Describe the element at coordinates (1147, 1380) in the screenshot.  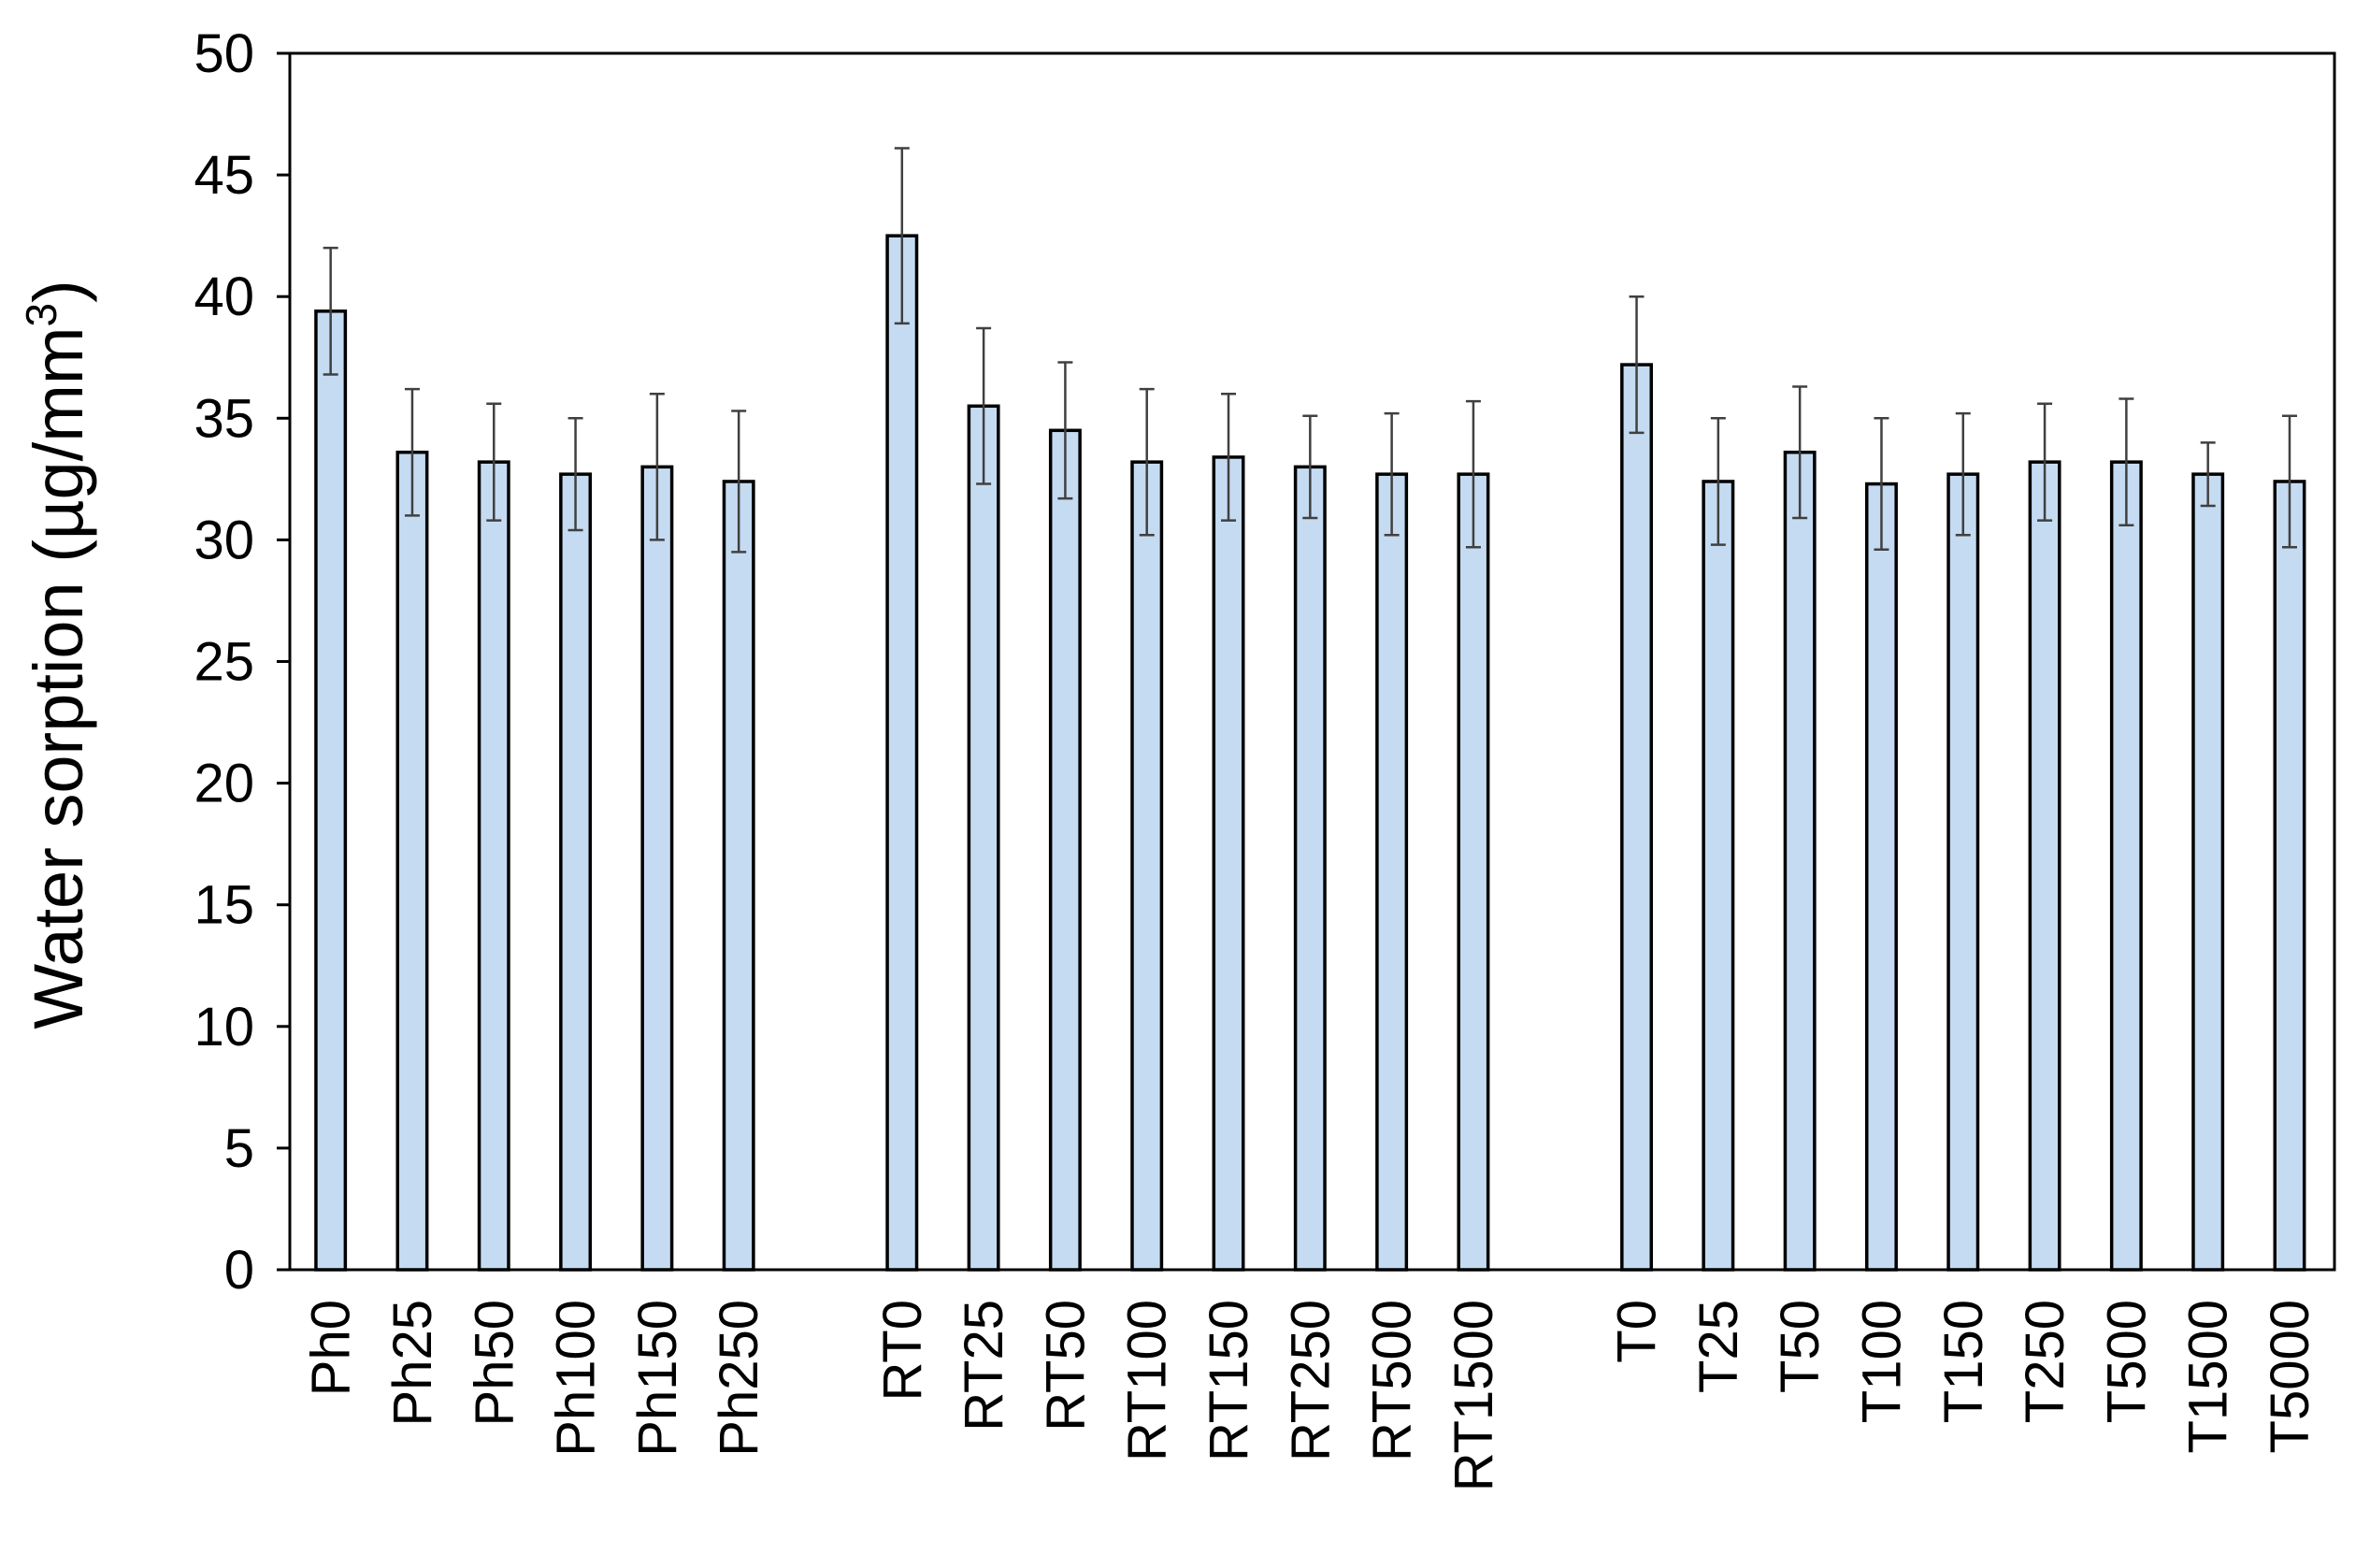
I see `x-category-label: RT100` at that location.